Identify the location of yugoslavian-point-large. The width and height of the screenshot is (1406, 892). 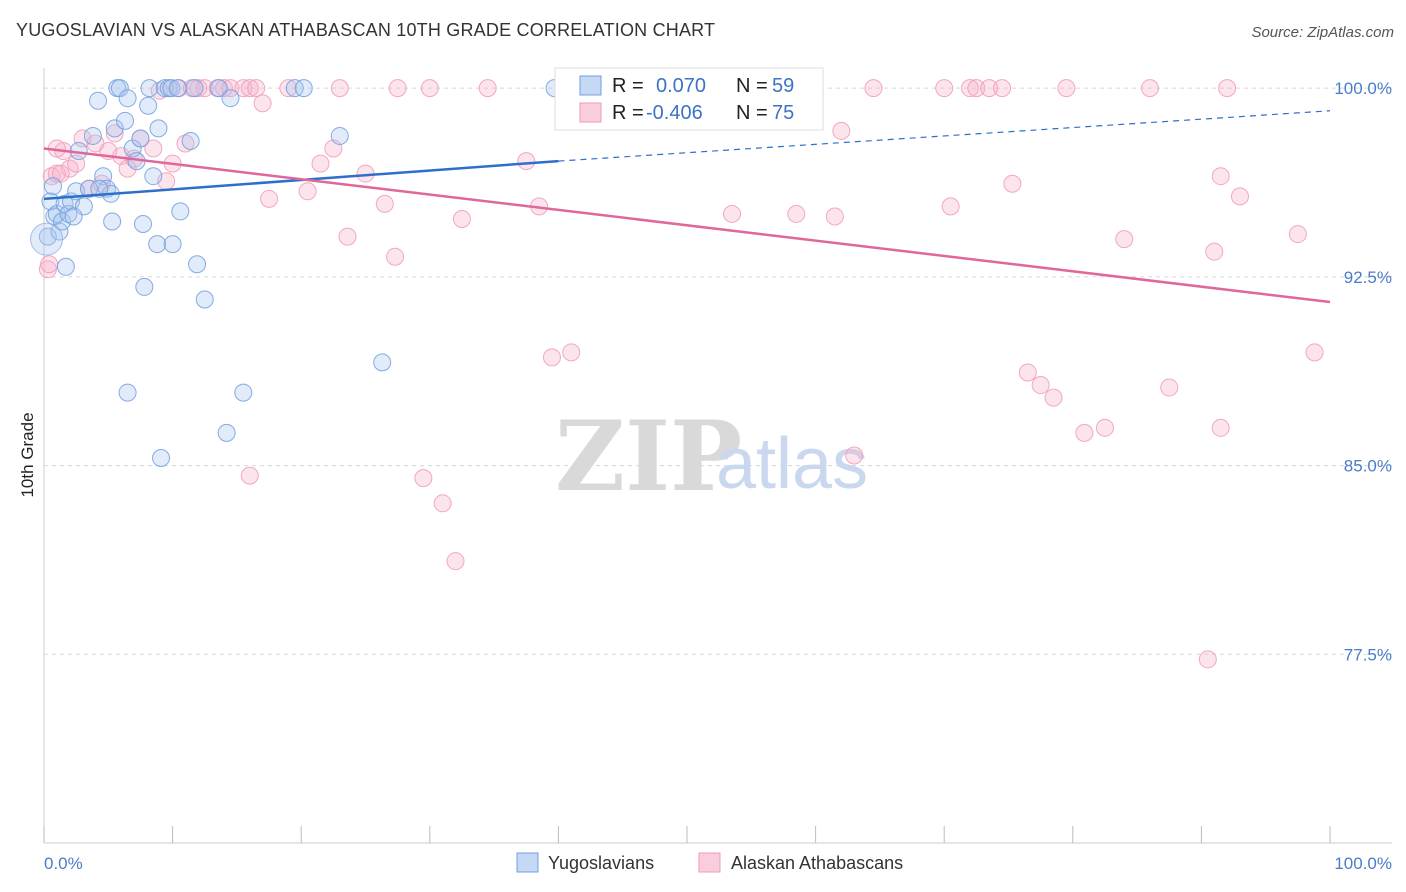
(47, 239).